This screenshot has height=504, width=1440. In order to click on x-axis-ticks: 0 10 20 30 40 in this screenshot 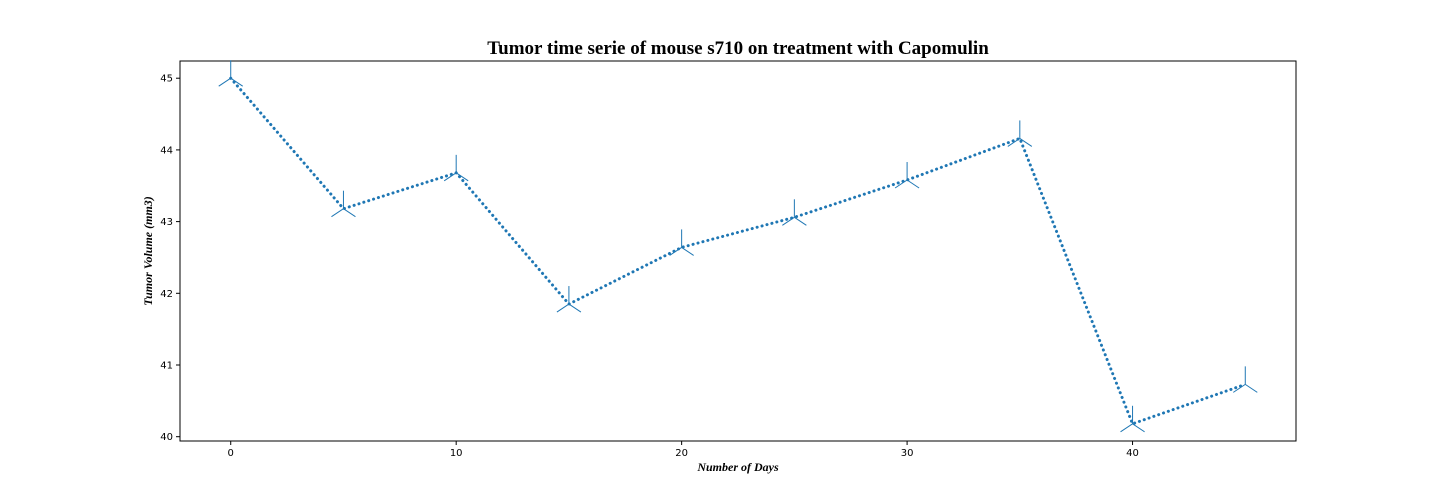, I will do `click(683, 450)`.